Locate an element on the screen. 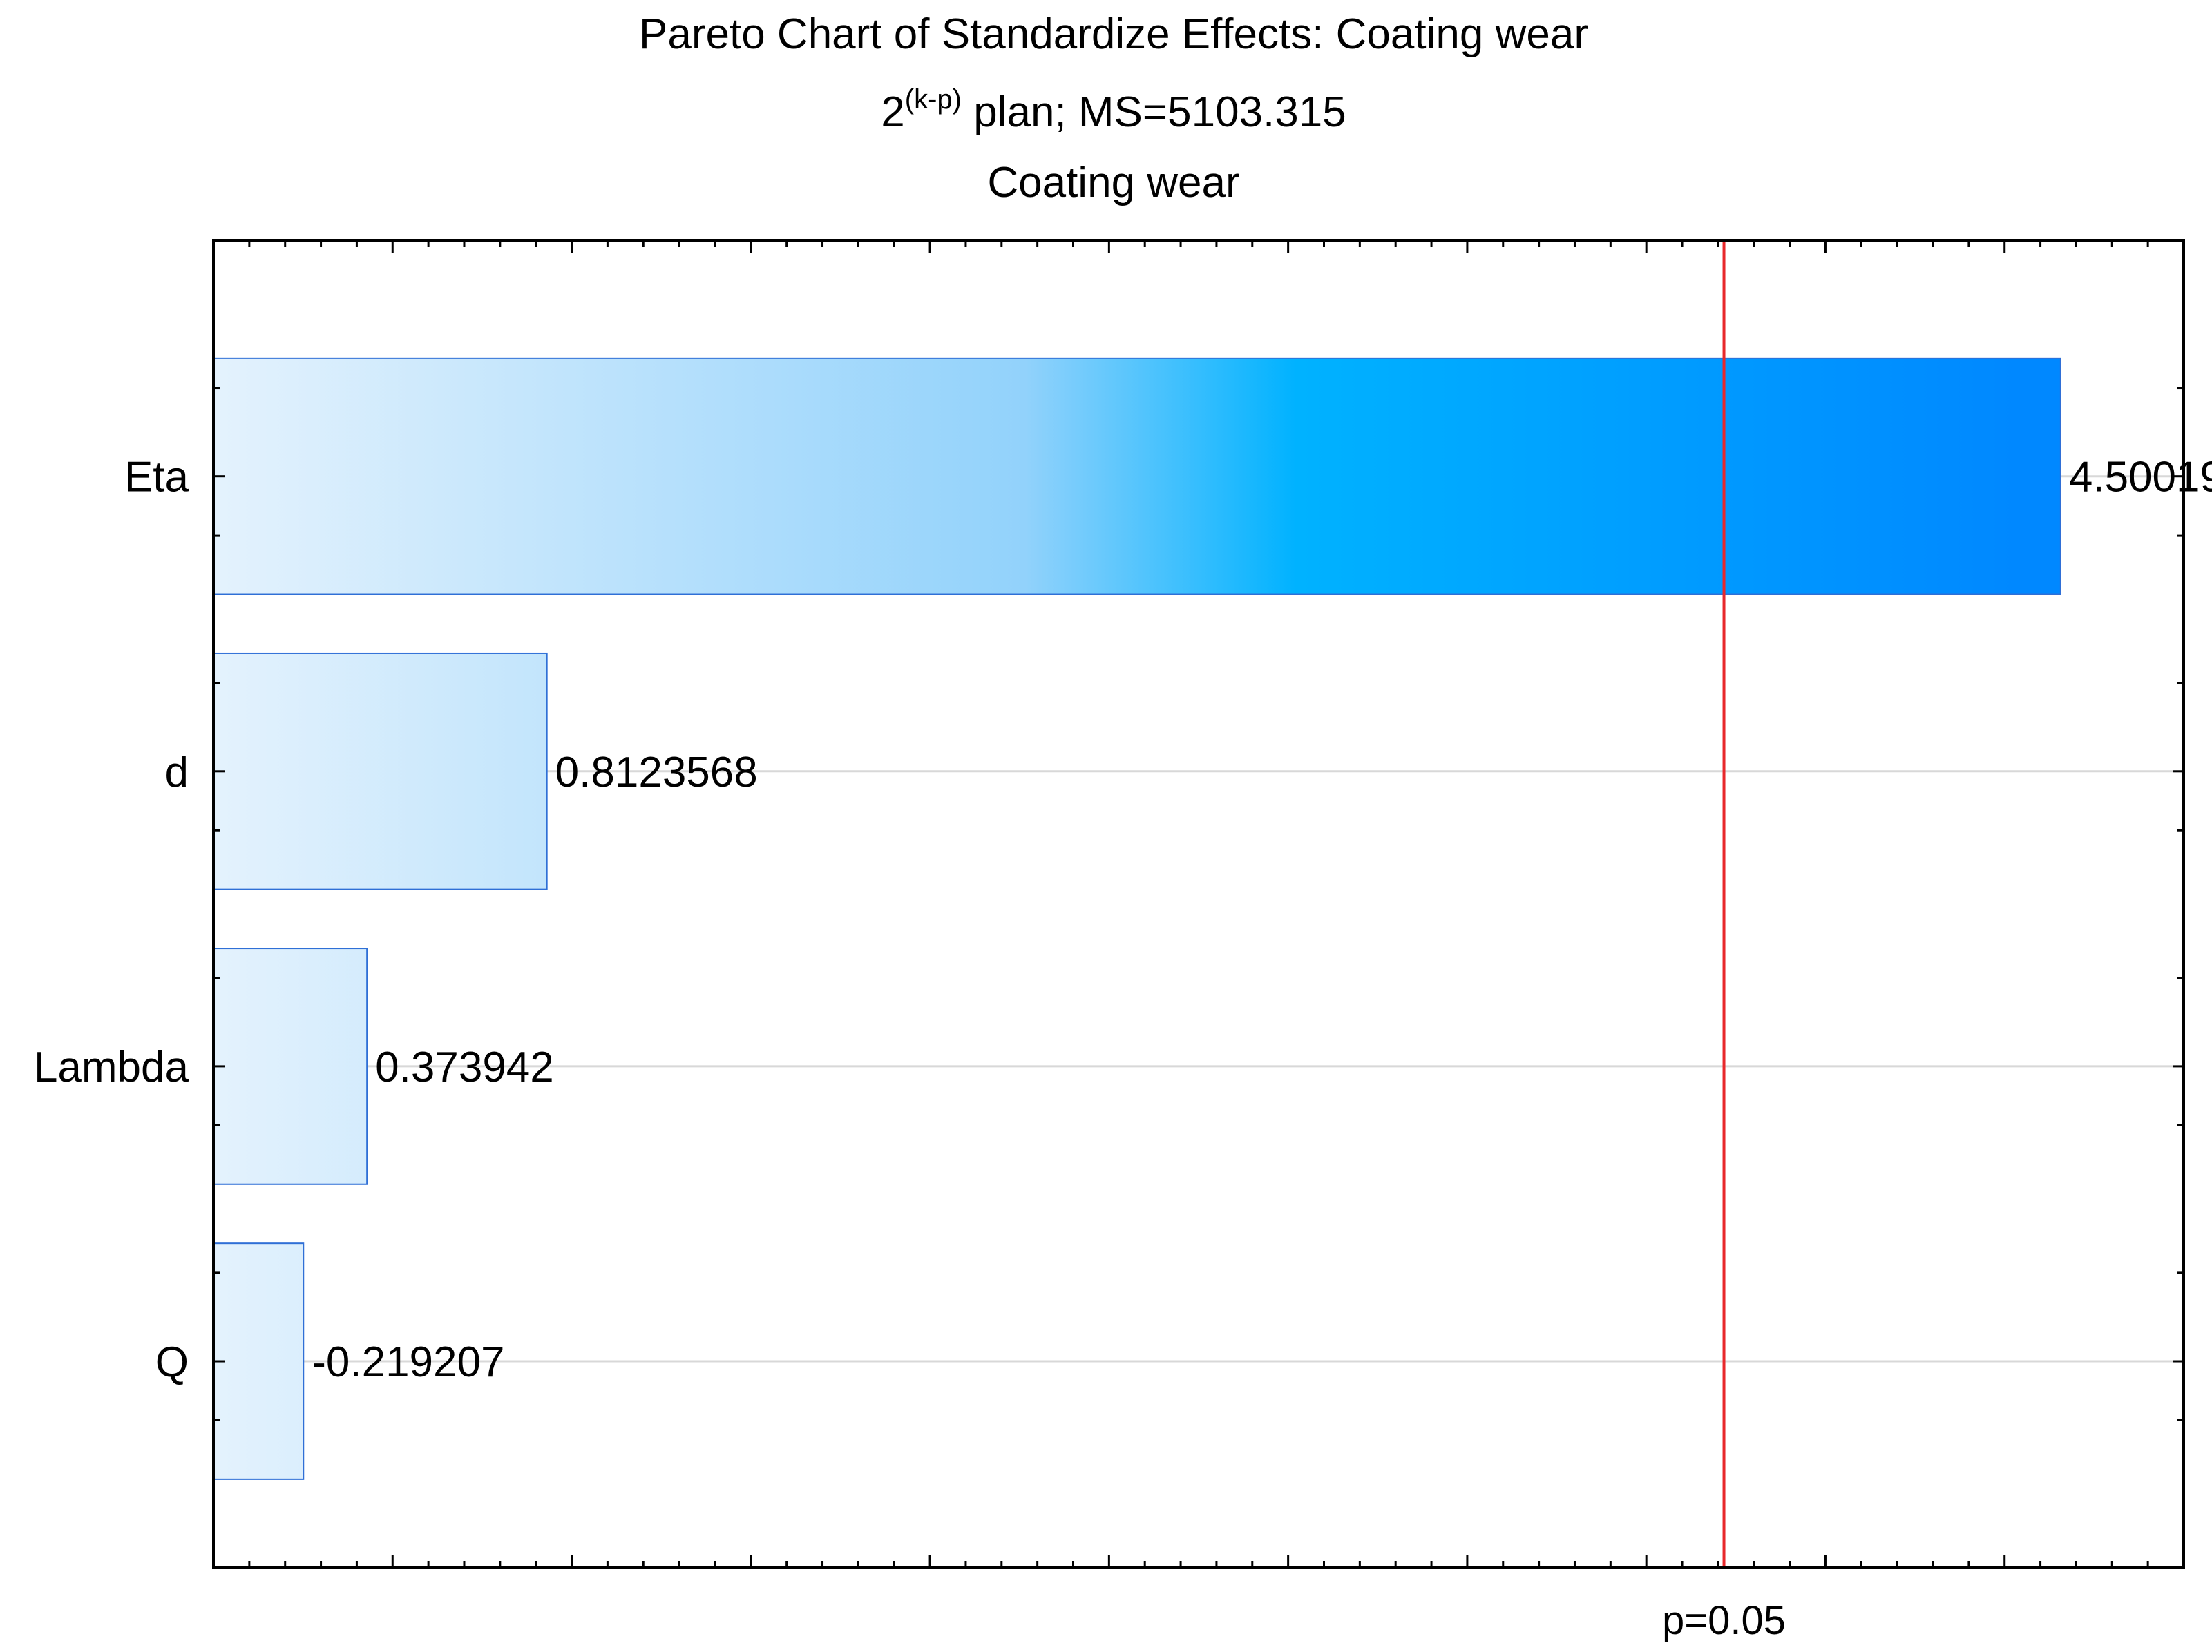 The image size is (2212, 1652). bar-d is located at coordinates (380, 771).